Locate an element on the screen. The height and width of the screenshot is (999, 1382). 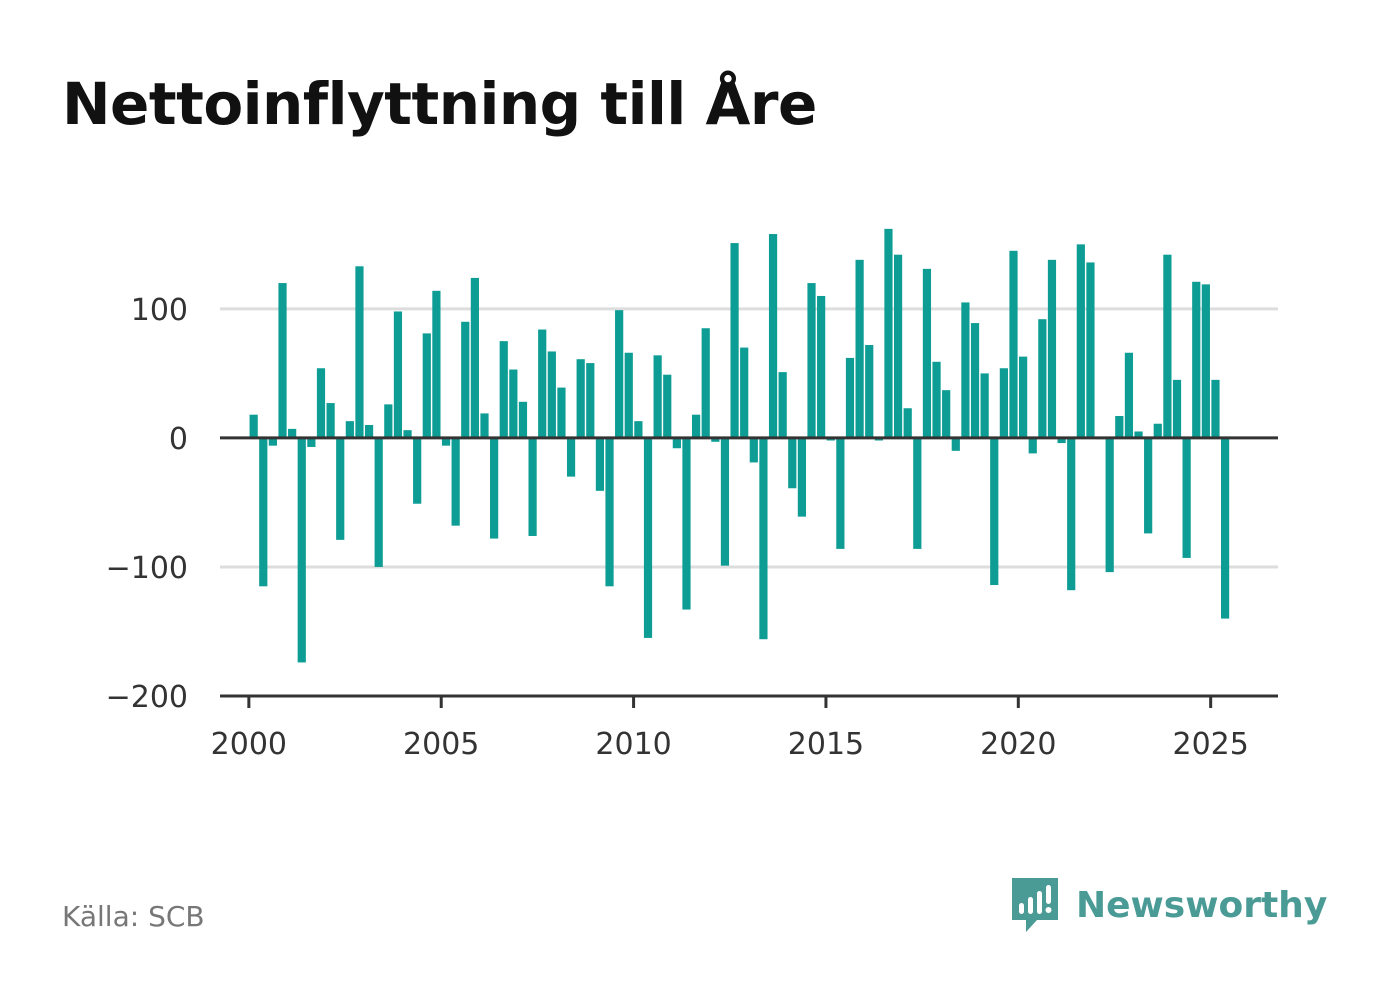
x-tick-label: 2000 is located at coordinates (249, 744).